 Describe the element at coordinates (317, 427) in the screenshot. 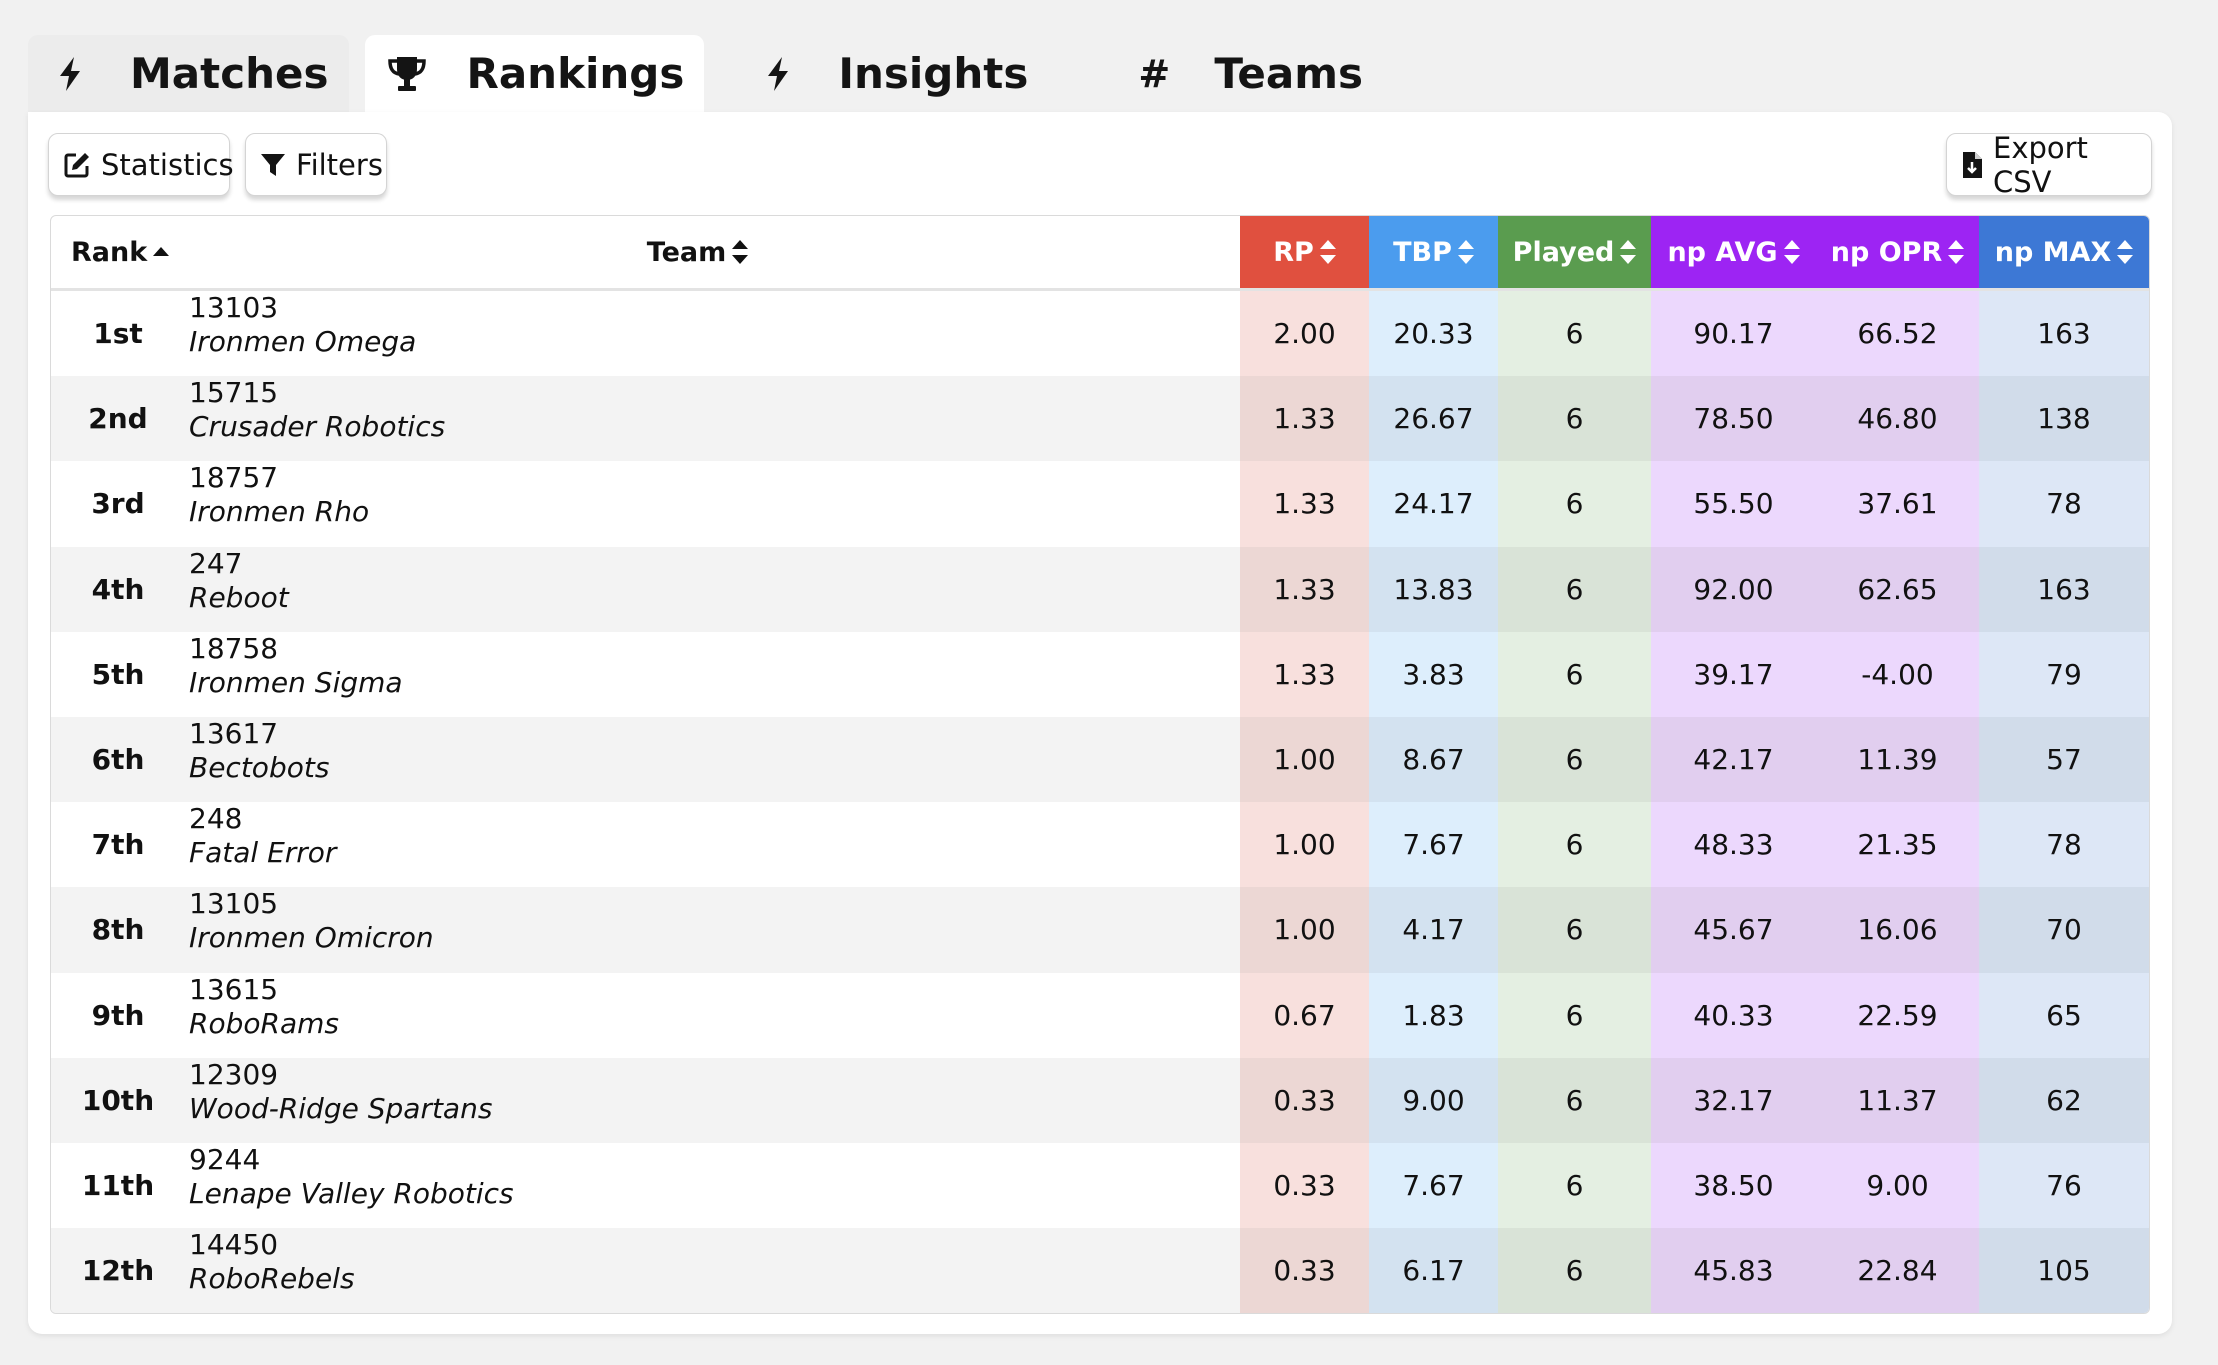

I see `team-name: Crusader Robotics` at that location.